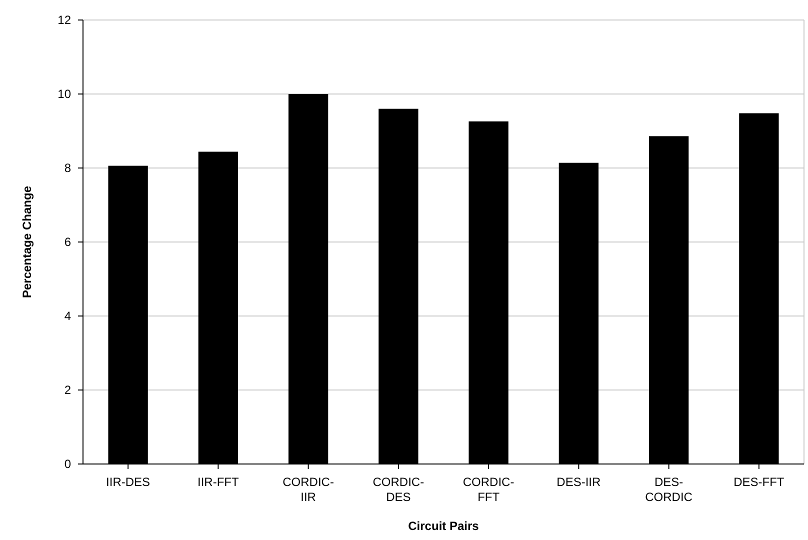 The width and height of the screenshot is (808, 540). What do you see at coordinates (65, 20) in the screenshot?
I see `y-tick-label: 12` at bounding box center [65, 20].